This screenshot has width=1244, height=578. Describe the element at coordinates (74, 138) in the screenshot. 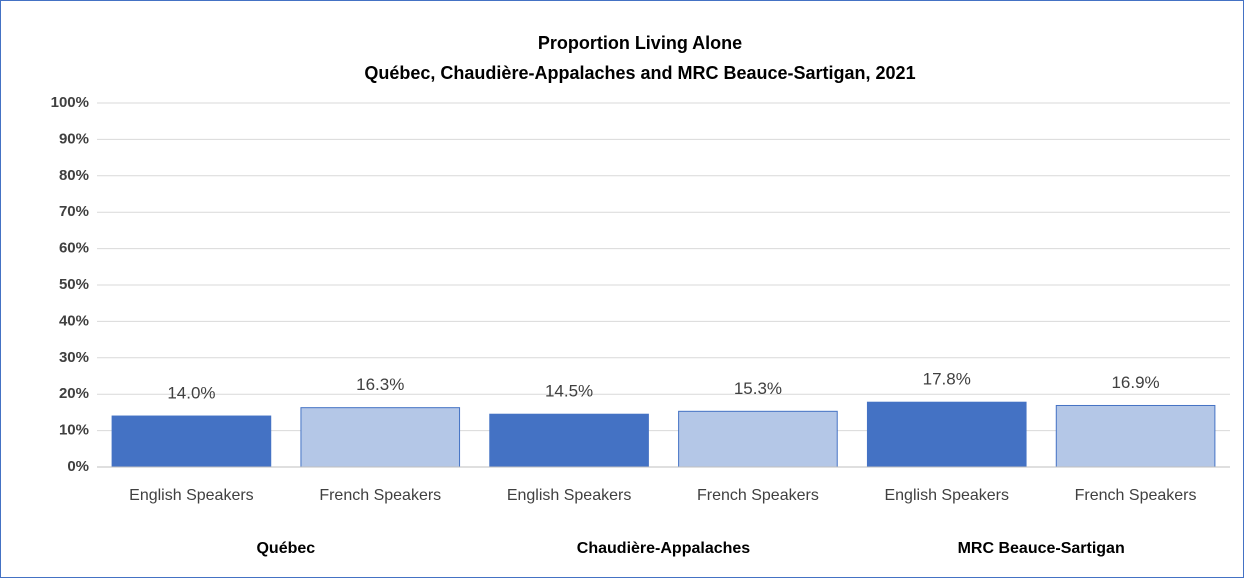

I see `y-tick-label: 90%` at that location.